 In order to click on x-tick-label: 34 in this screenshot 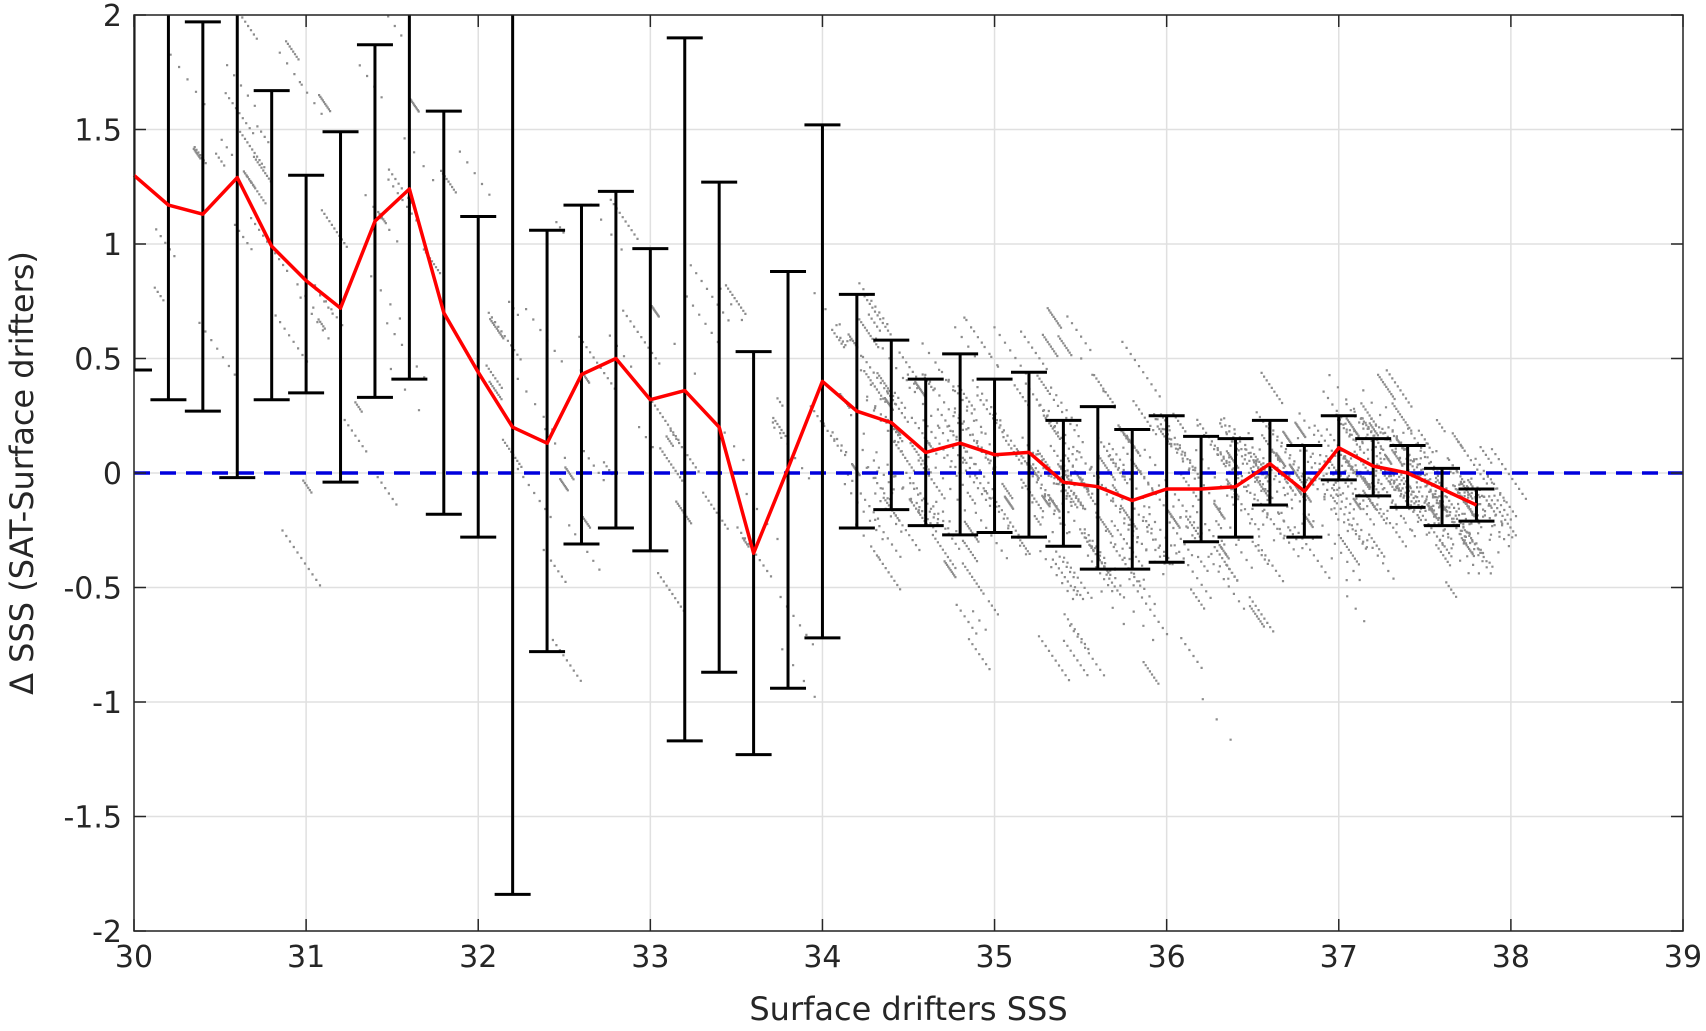, I will do `click(822, 957)`.